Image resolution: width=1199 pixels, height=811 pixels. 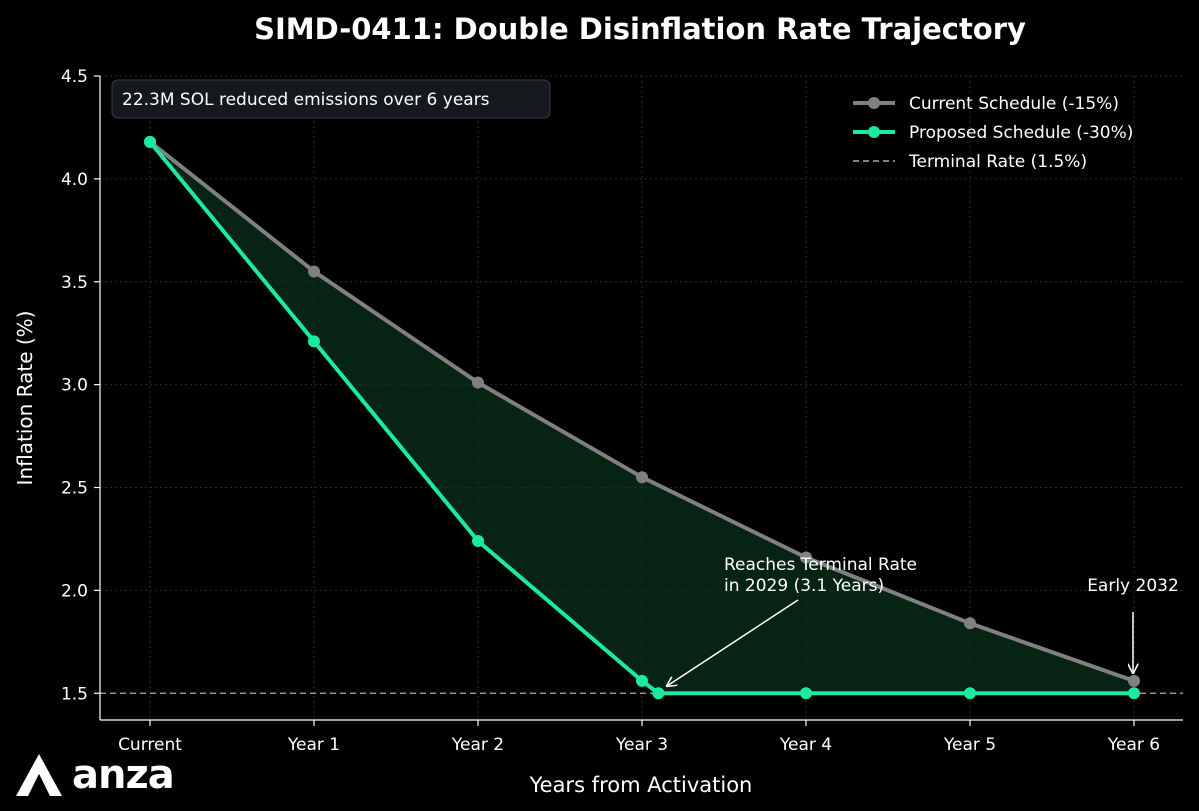 I want to click on y-ticks: 1.5 2.0 2.5 3.0 3.5 4.0 4.5, so click(x=80, y=385).